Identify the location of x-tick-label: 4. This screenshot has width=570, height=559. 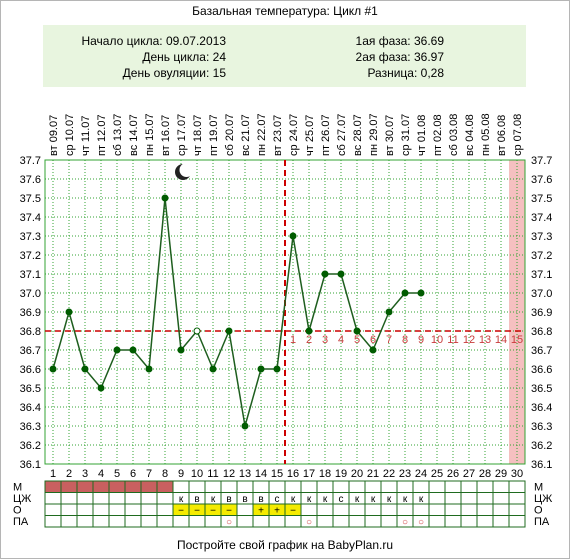
(101, 474).